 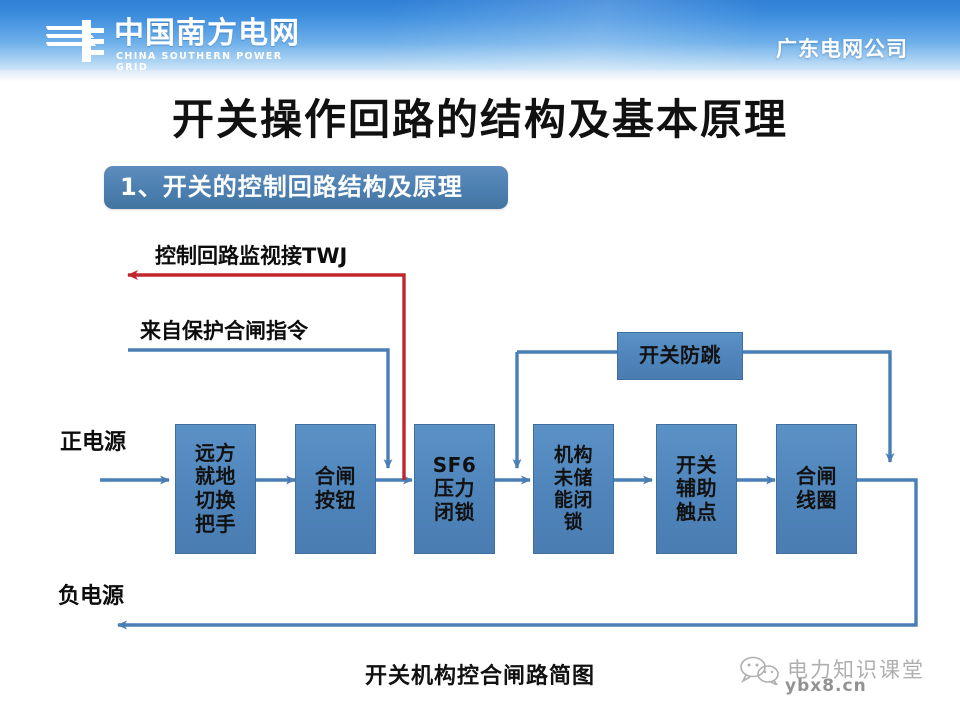 I want to click on block-anti-pump-label: 开关防跳, so click(x=680, y=355).